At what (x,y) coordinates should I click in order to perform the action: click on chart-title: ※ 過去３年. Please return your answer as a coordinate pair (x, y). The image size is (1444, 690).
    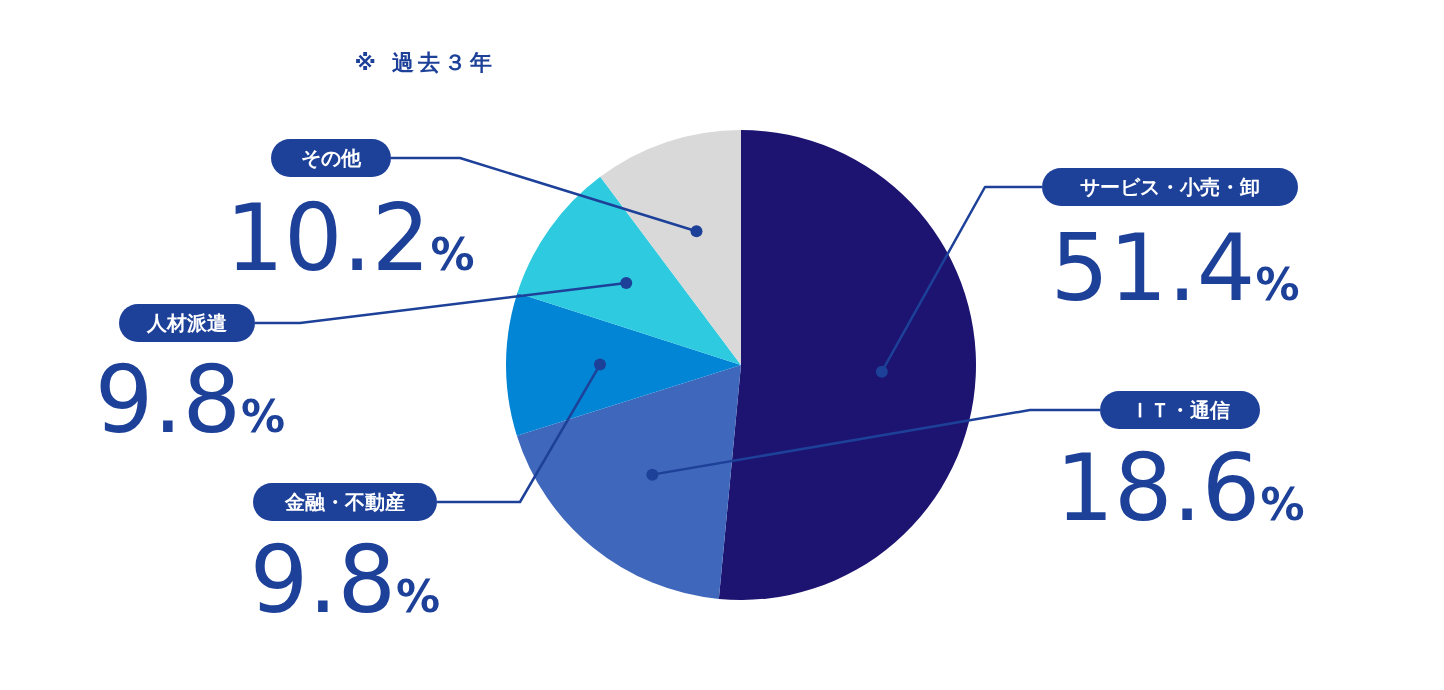
    Looking at the image, I should click on (425, 62).